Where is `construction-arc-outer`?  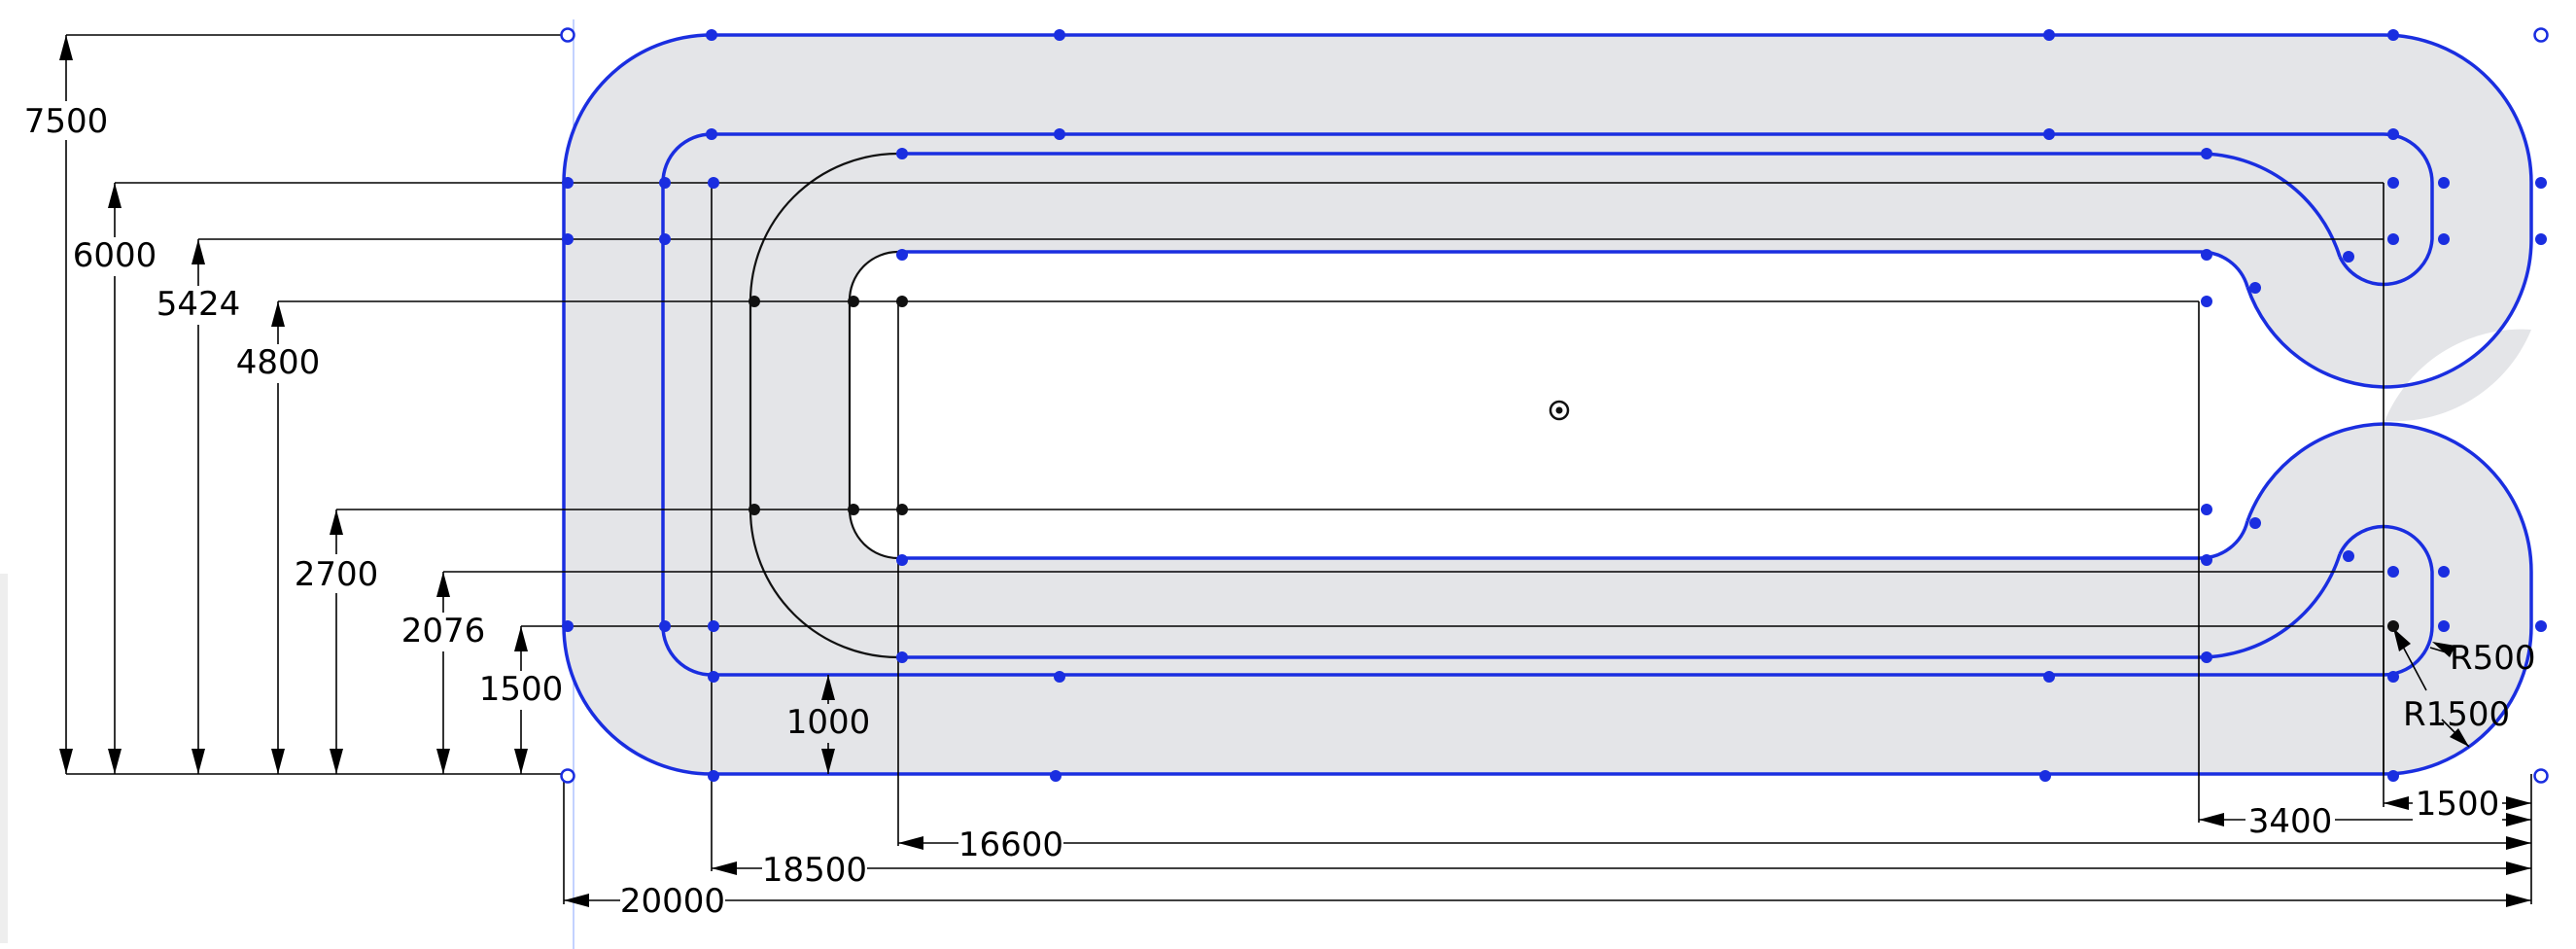 construction-arc-outer is located at coordinates (823, 406).